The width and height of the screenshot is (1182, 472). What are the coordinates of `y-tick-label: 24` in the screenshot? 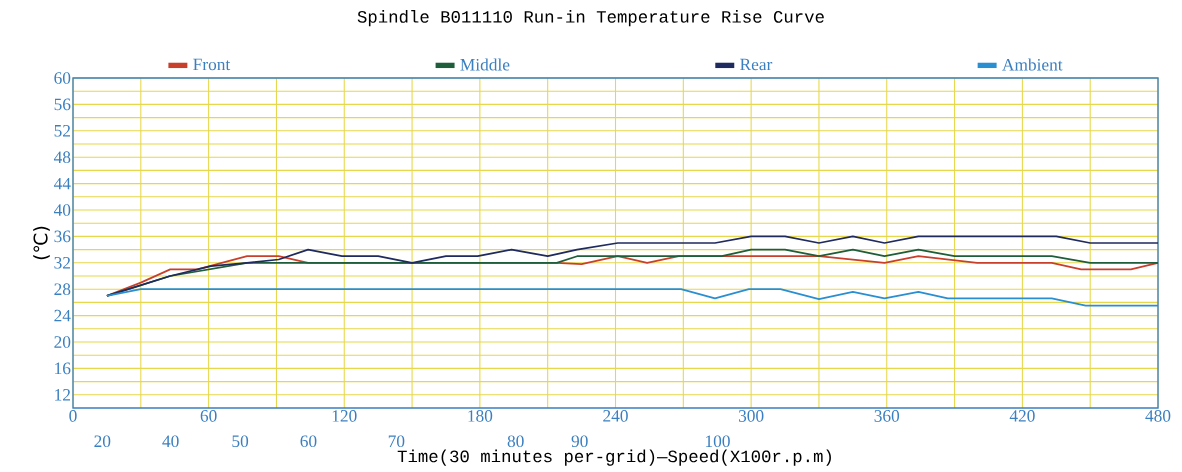 It's located at (62, 315).